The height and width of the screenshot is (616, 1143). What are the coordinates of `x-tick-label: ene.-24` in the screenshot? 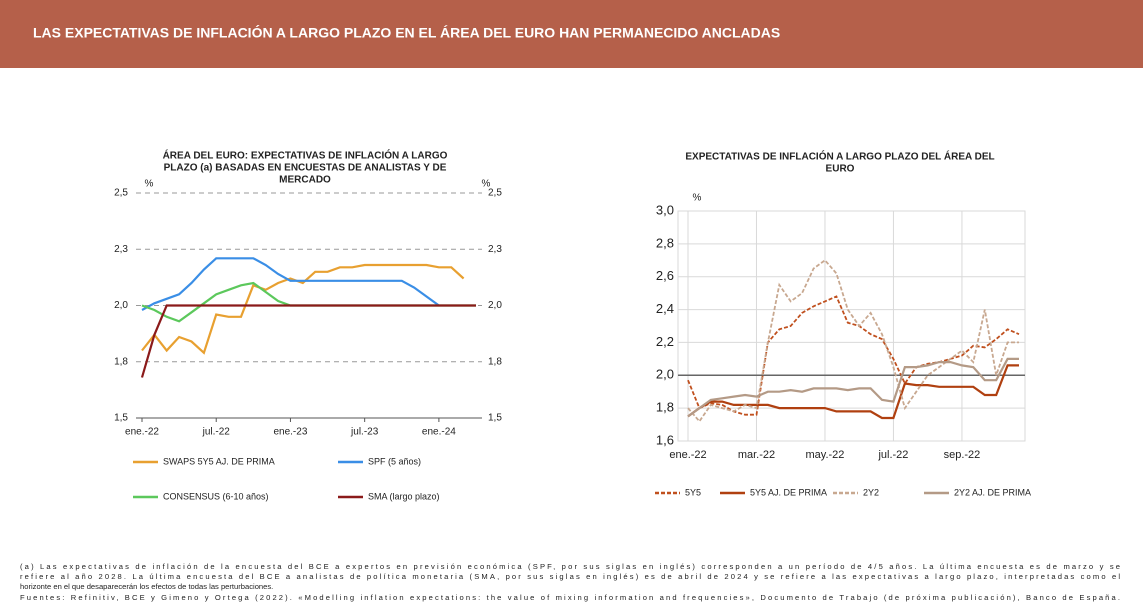 It's located at (439, 432).